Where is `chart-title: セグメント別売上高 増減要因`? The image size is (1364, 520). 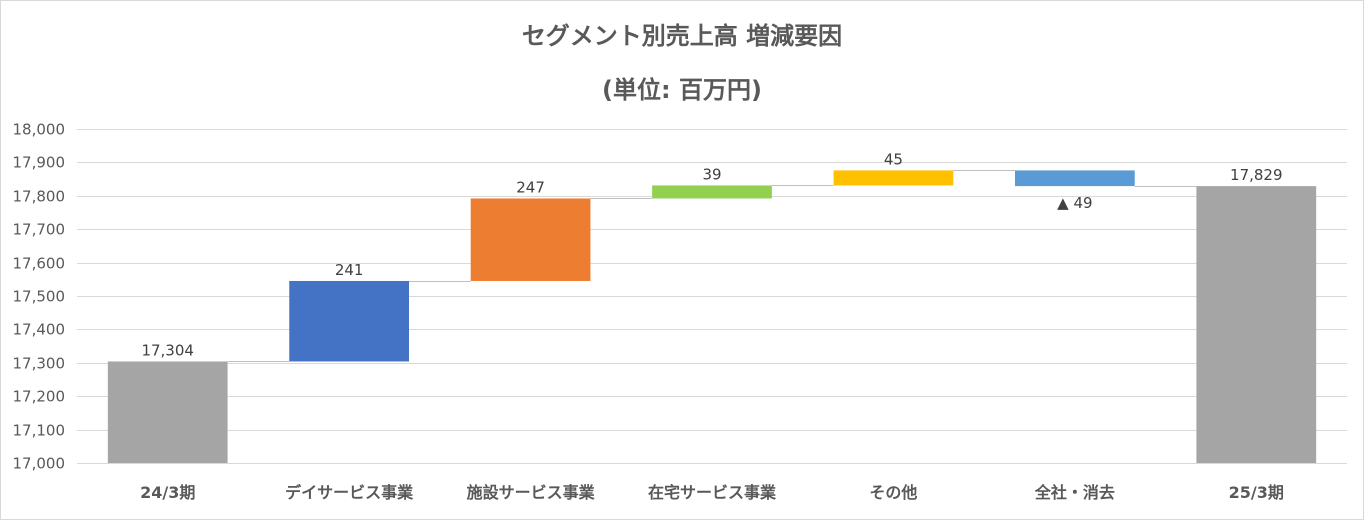 chart-title: セグメント別売上高 増減要因 is located at coordinates (682, 36).